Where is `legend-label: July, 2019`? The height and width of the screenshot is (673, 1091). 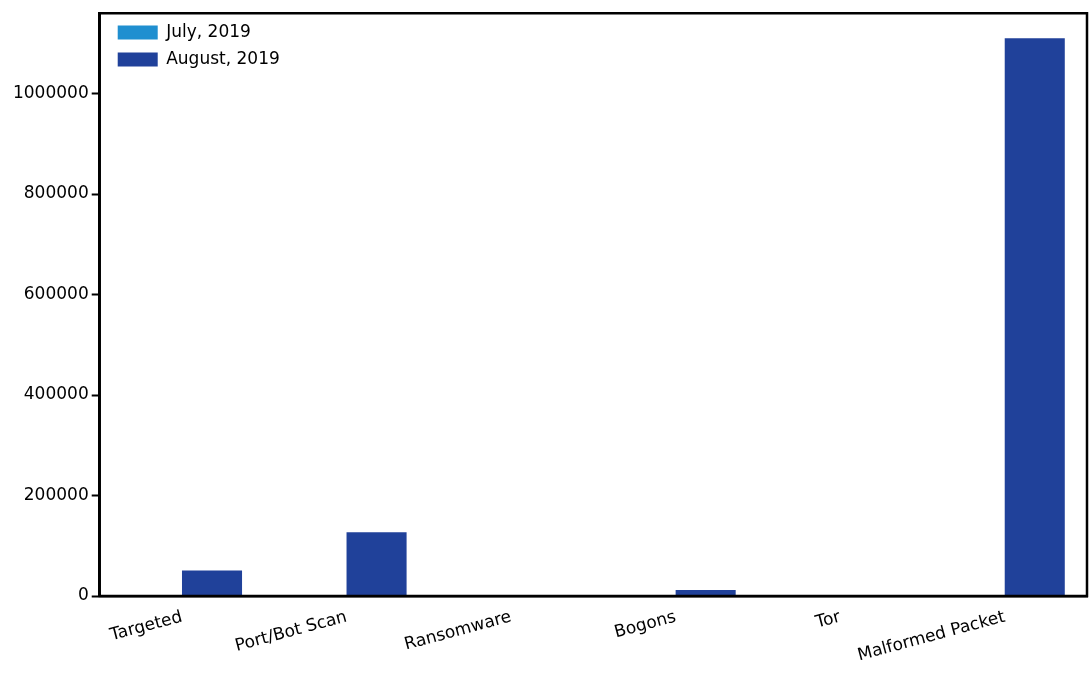 legend-label: July, 2019 is located at coordinates (208, 30).